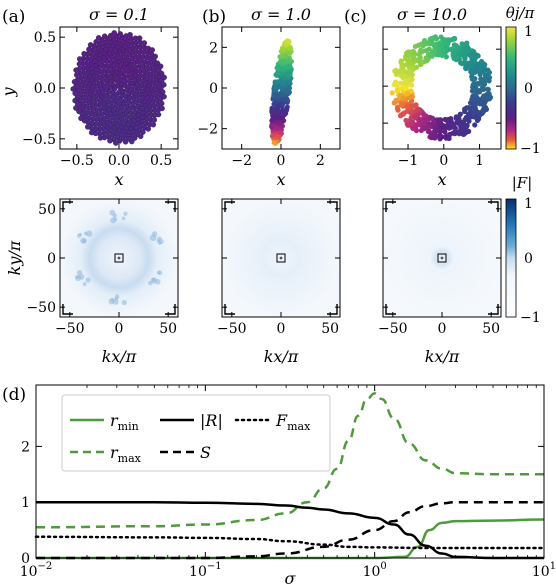 This screenshot has height=588, width=556. I want to click on legend-box, so click(196, 433).